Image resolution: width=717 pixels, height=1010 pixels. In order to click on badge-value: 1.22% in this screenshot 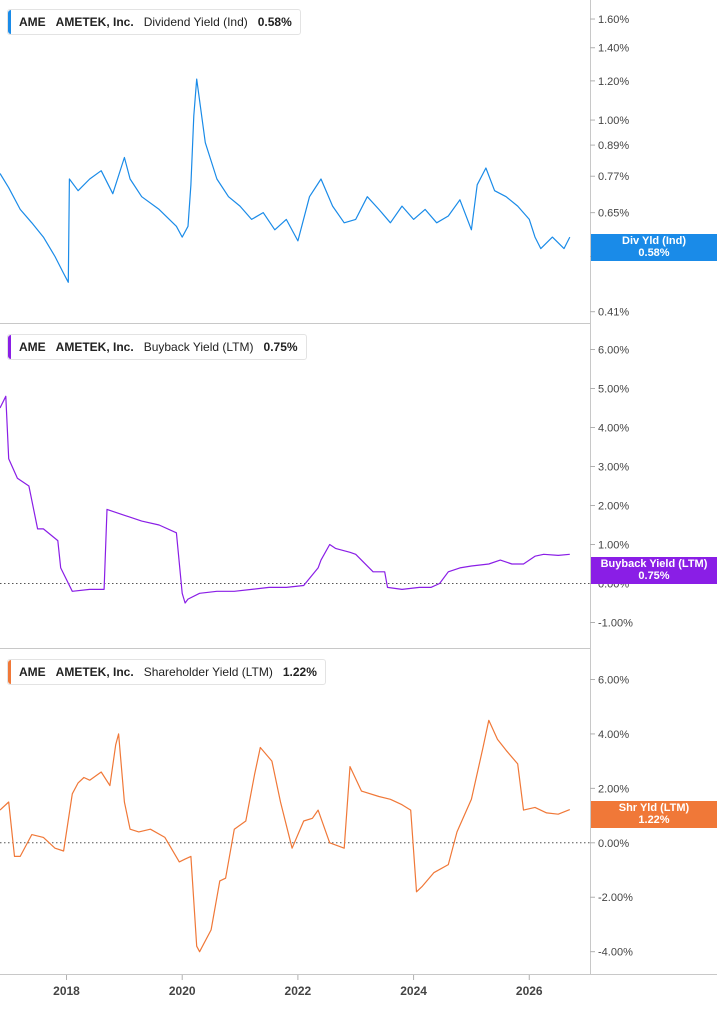, I will do `click(654, 820)`.